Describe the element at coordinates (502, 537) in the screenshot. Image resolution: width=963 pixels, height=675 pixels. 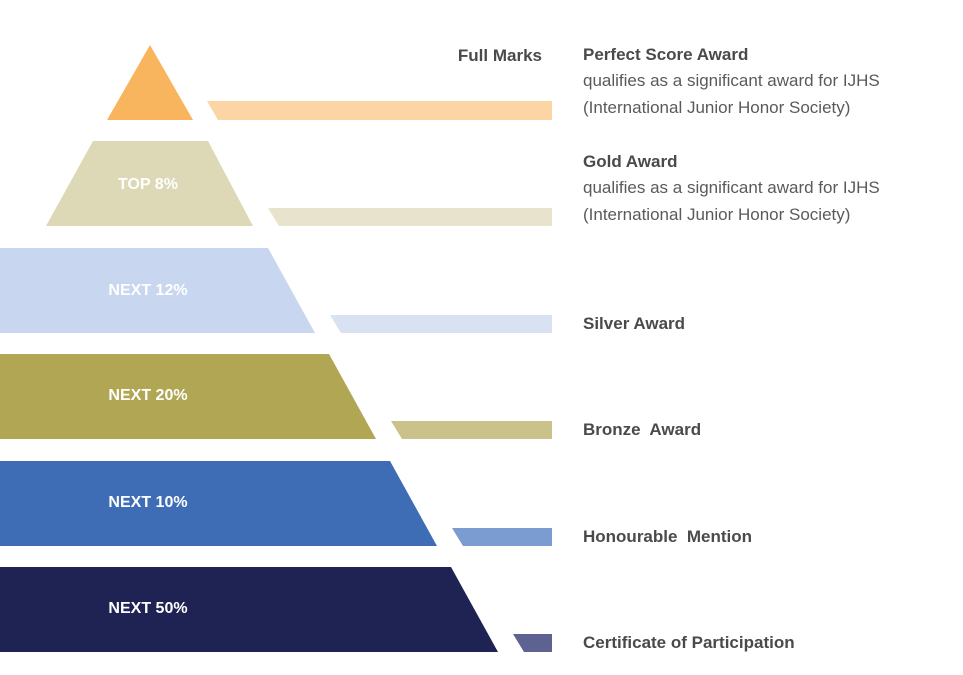
I see `tier-next-10-bar` at that location.